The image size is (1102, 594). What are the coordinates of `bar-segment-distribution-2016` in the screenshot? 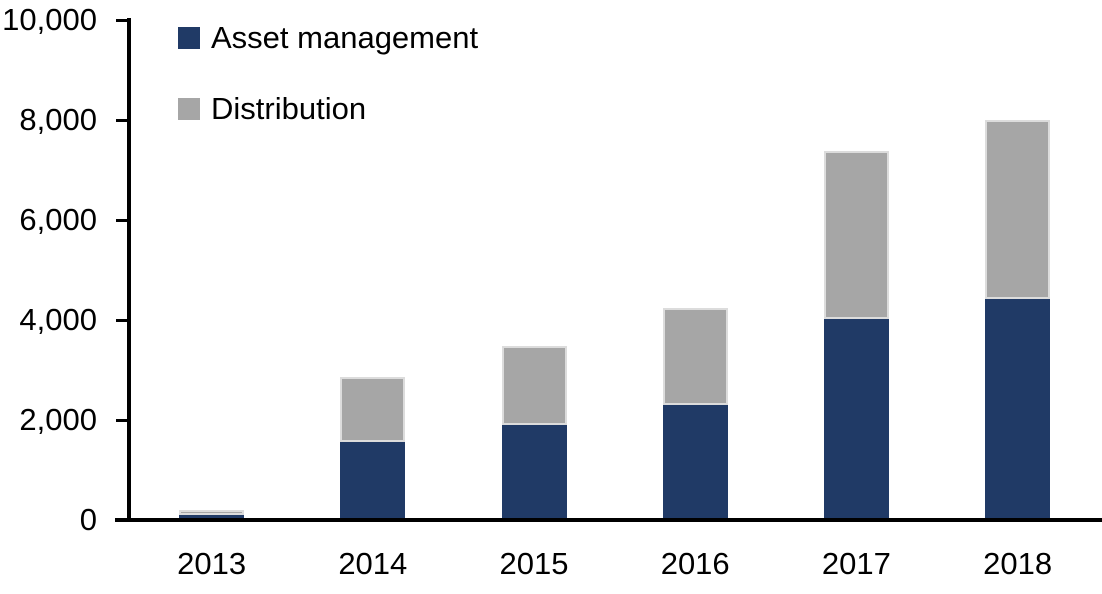 It's located at (695, 356).